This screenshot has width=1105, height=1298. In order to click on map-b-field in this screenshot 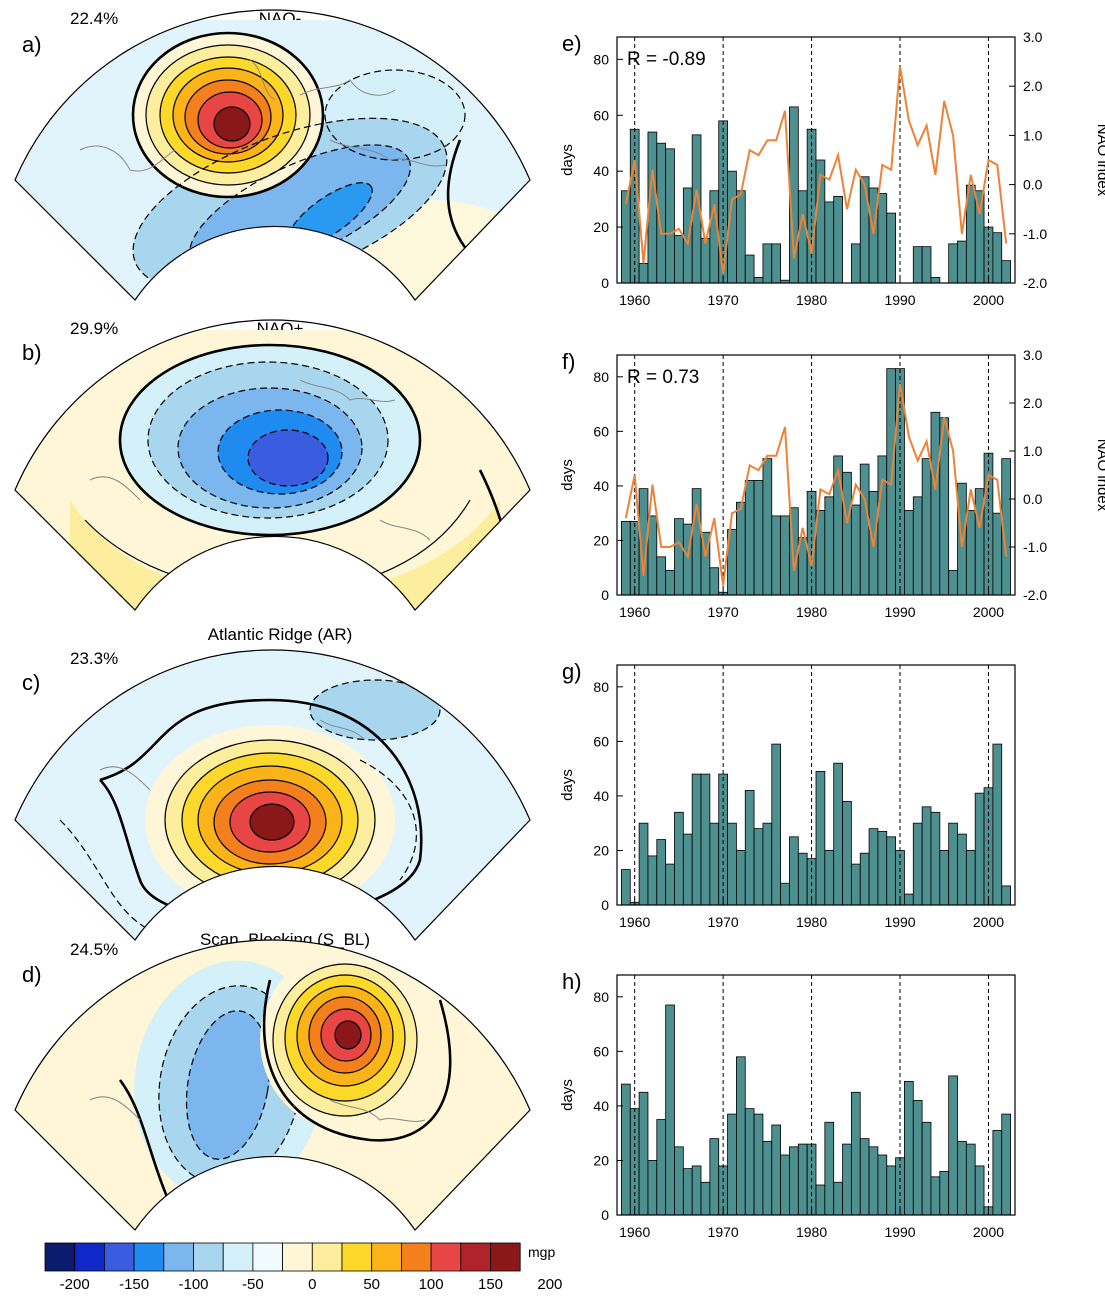, I will do `click(272, 470)`.